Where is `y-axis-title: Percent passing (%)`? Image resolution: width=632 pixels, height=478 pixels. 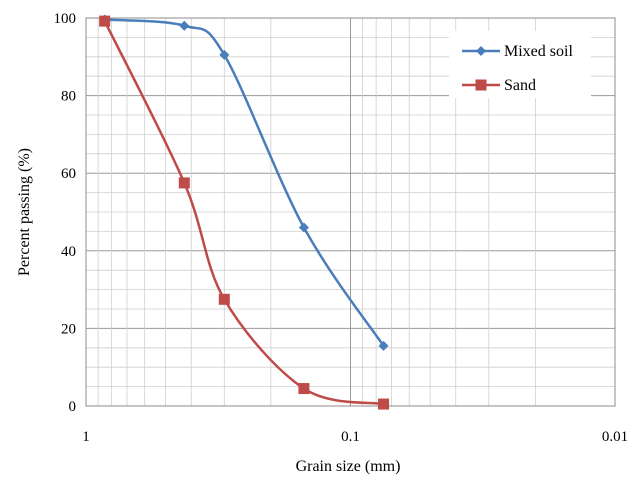 y-axis-title: Percent passing (%) is located at coordinates (24, 212).